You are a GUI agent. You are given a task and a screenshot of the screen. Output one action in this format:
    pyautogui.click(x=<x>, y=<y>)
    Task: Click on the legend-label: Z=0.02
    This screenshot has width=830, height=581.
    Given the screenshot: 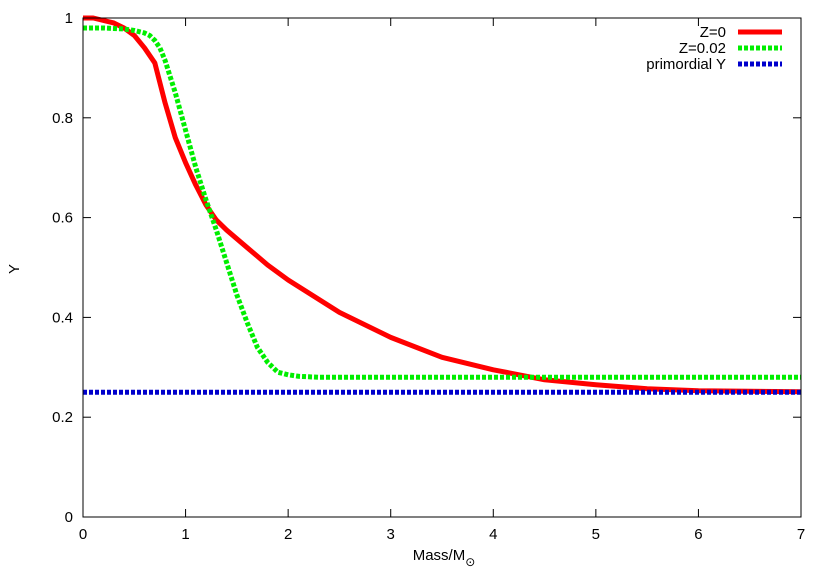 What is the action you would take?
    pyautogui.click(x=702, y=48)
    